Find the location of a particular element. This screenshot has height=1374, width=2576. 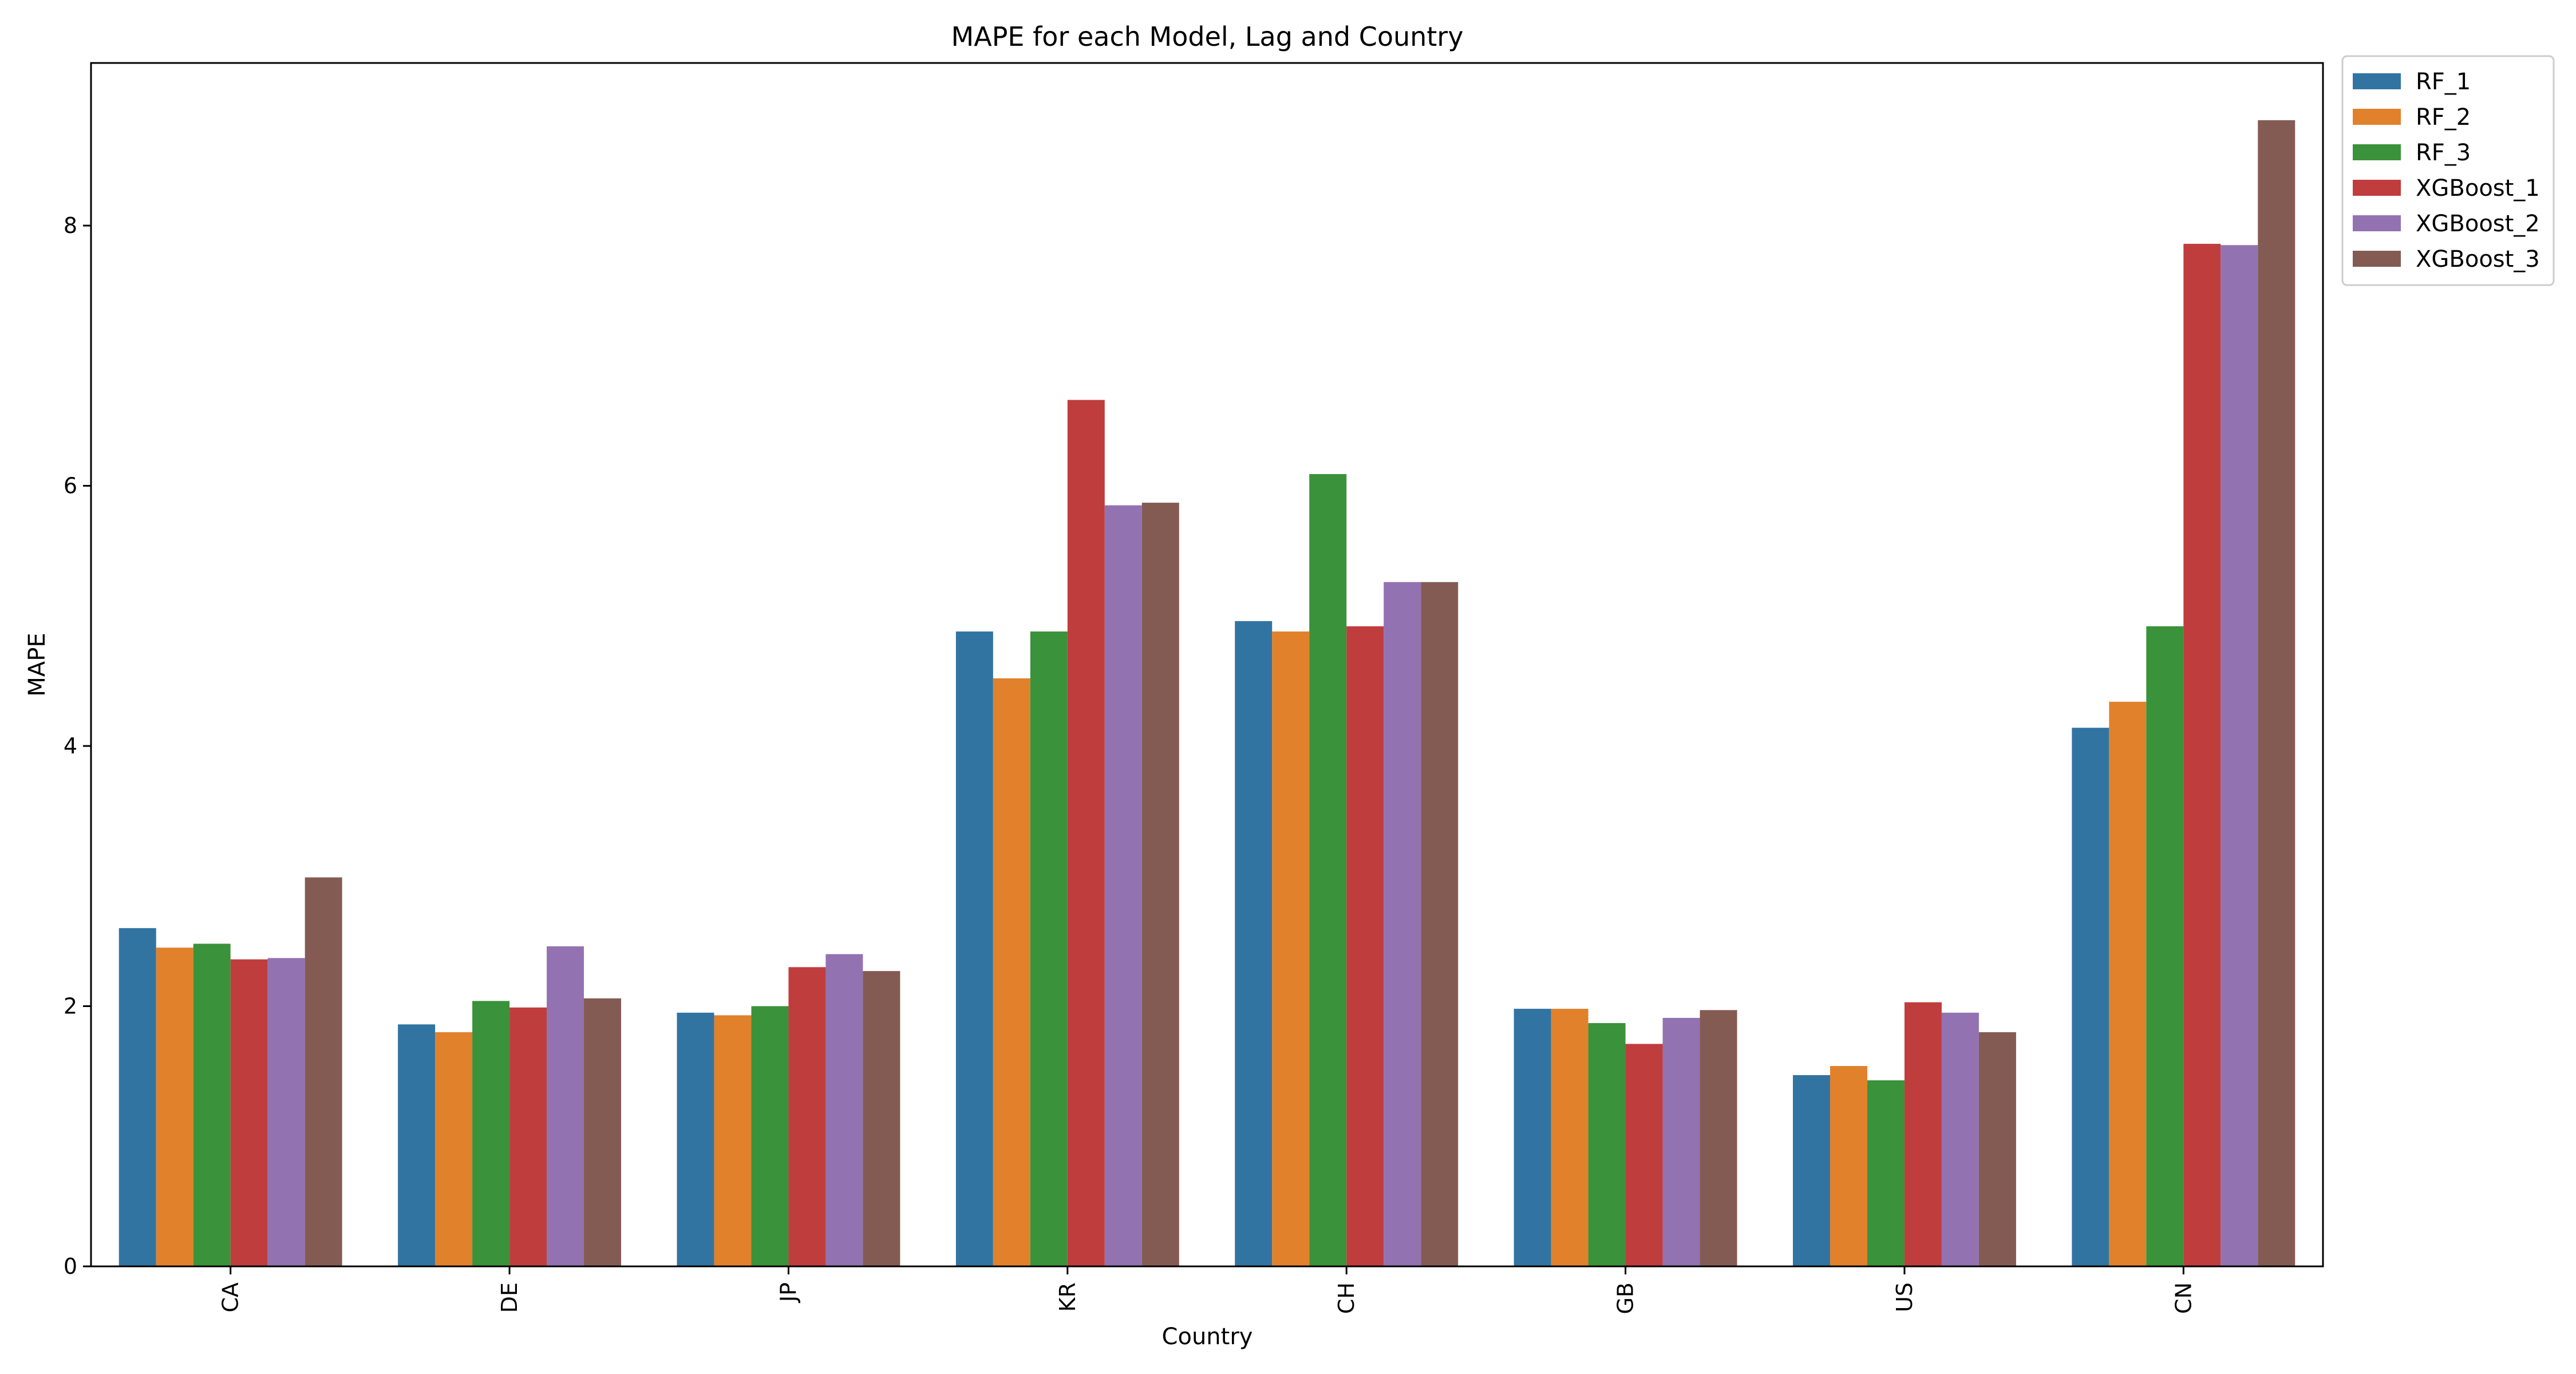

bar-RF_1-US is located at coordinates (1811, 1170).